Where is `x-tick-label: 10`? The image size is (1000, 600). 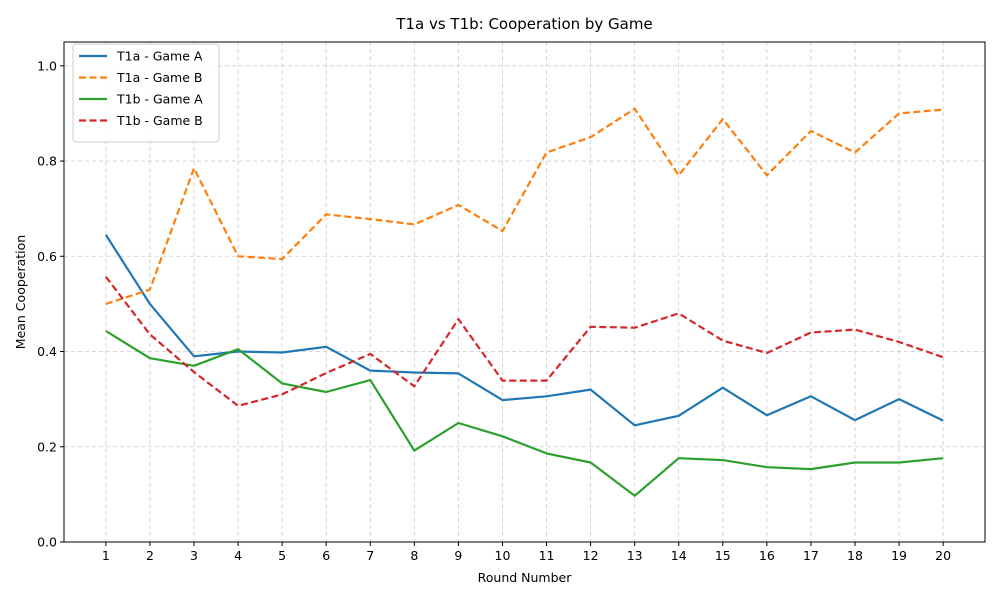
x-tick-label: 10 is located at coordinates (503, 555).